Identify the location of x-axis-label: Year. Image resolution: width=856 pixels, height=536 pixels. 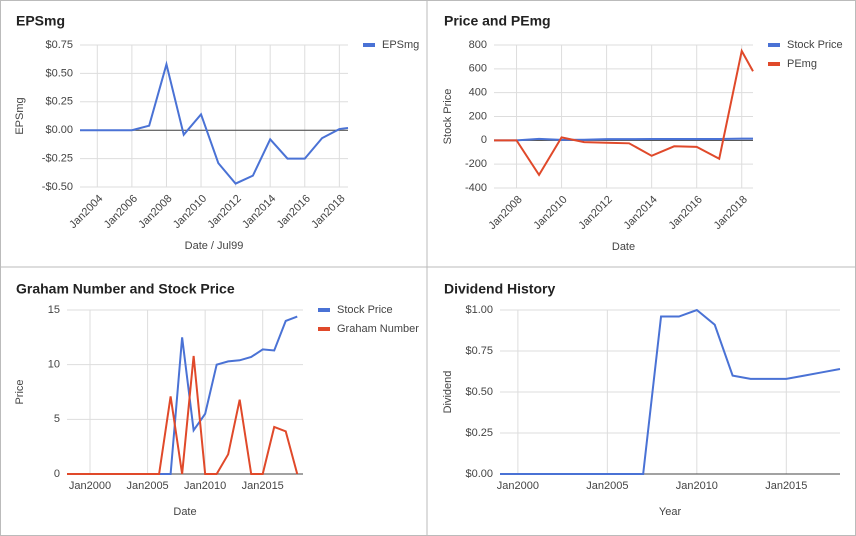
(670, 512).